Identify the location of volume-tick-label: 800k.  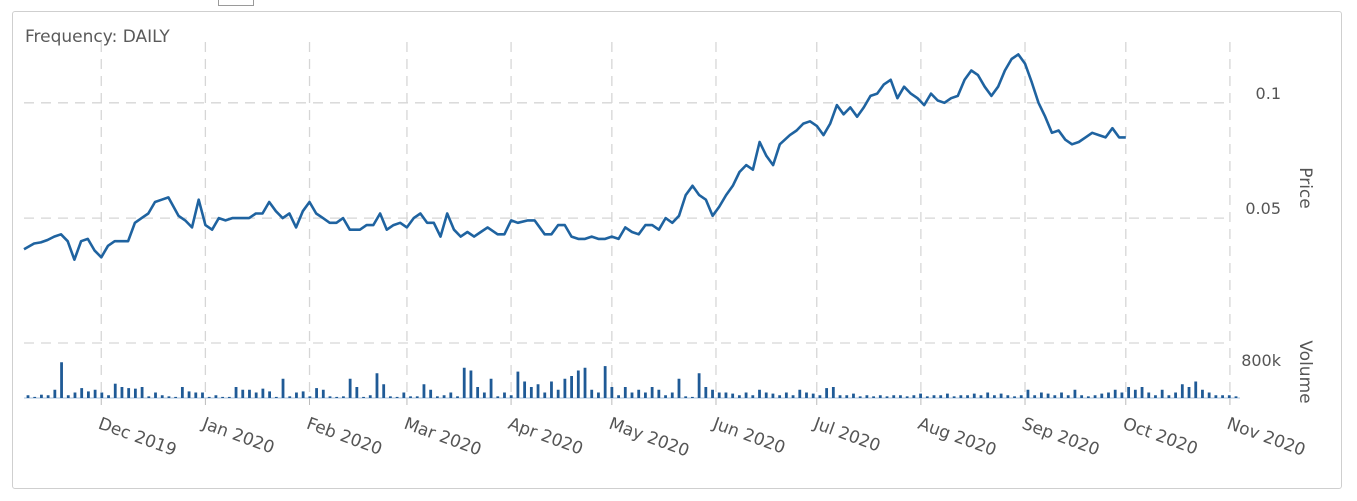
(1261, 360).